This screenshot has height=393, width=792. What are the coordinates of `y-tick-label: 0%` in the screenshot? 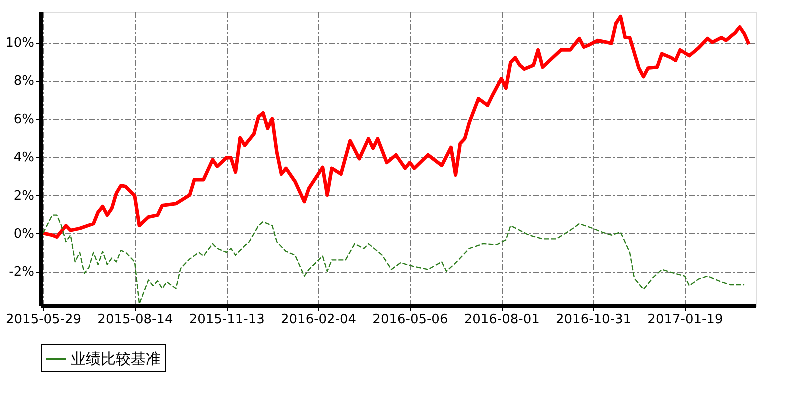 It's located at (24, 234).